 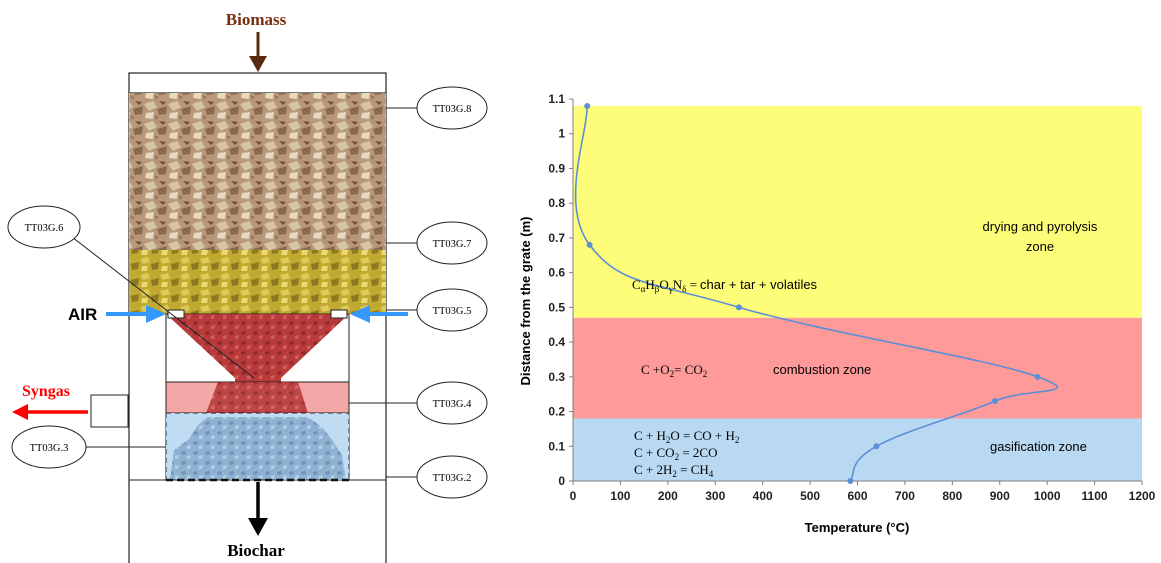 I want to click on gasification-boundary, so click(x=257, y=446).